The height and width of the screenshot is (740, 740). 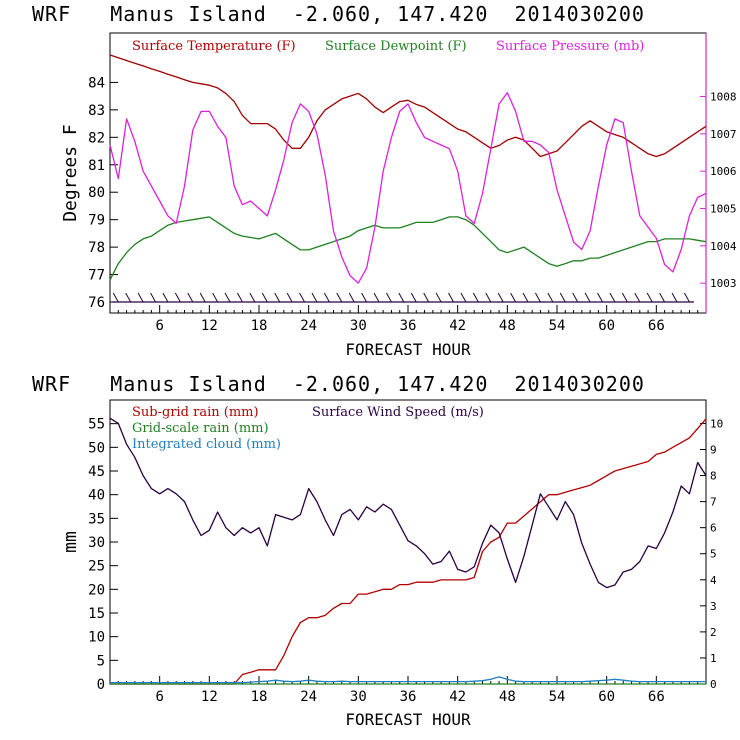 I want to click on chart1-y-tick-label: 78, so click(x=96, y=248).